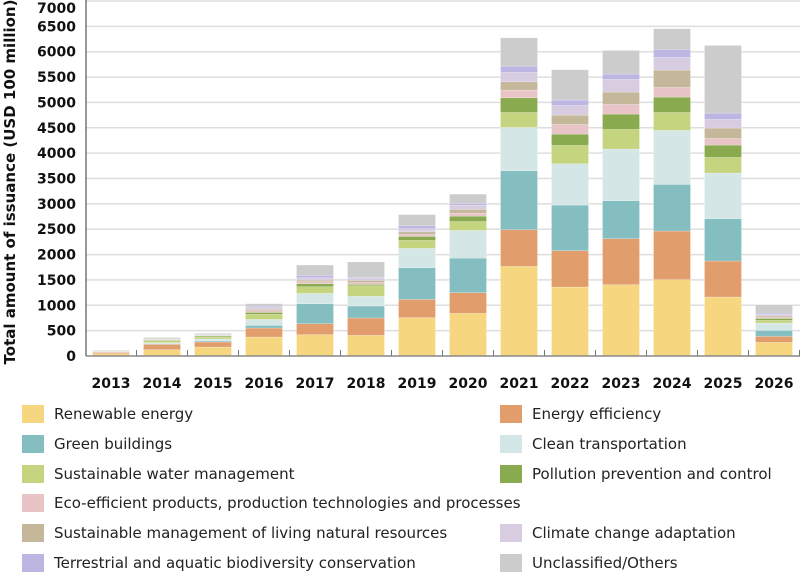 This screenshot has height=578, width=800. What do you see at coordinates (468, 384) in the screenshot?
I see `x-tick-label: 2020` at bounding box center [468, 384].